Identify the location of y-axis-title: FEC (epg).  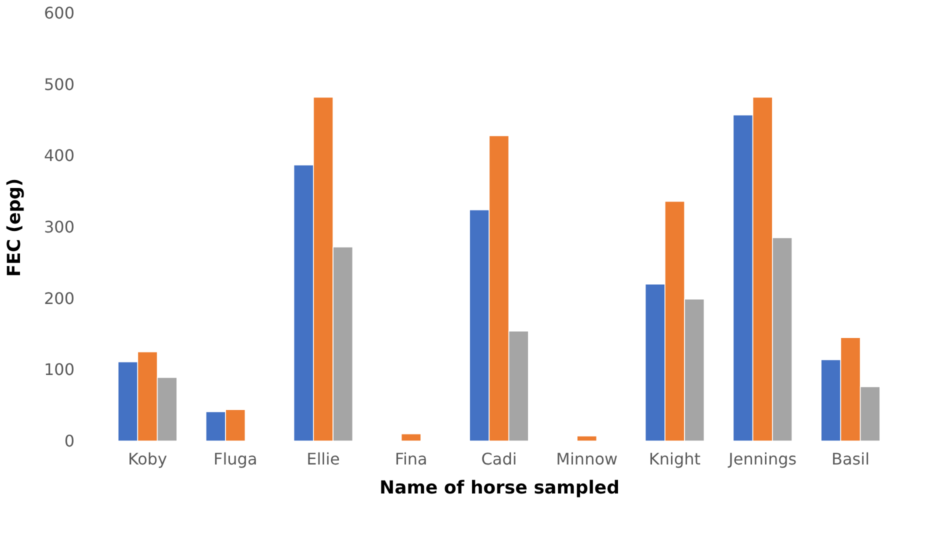
(14, 227).